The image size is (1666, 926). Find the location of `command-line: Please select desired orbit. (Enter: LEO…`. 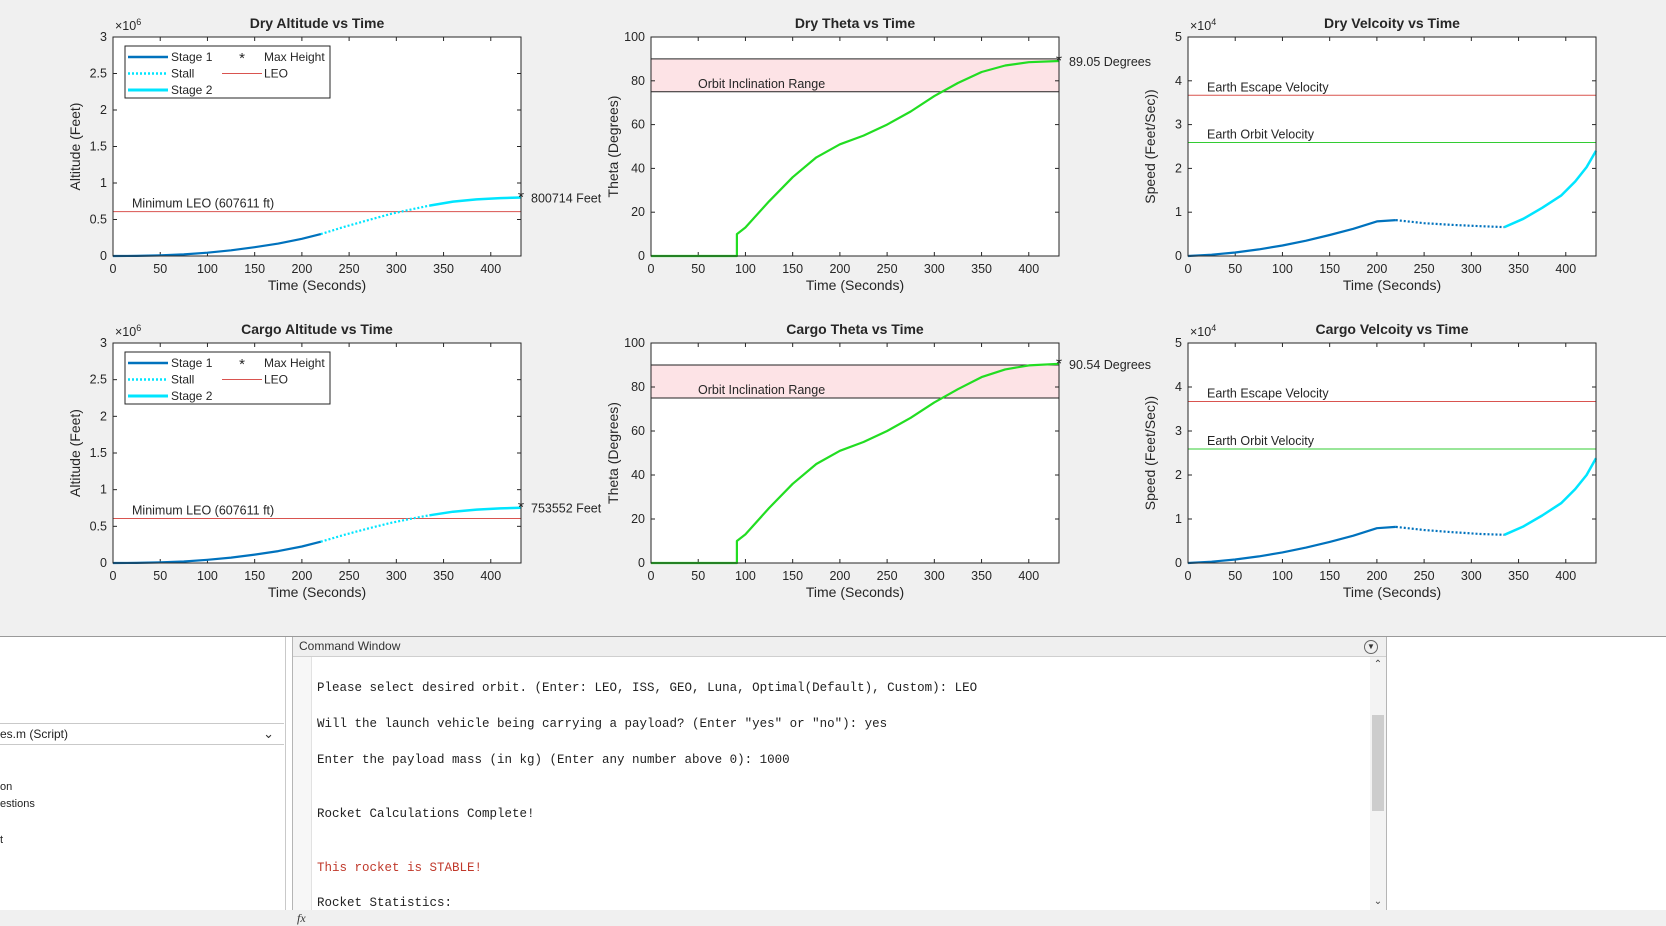

command-line: Please select desired orbit. (Enter: LEO… is located at coordinates (647, 688).